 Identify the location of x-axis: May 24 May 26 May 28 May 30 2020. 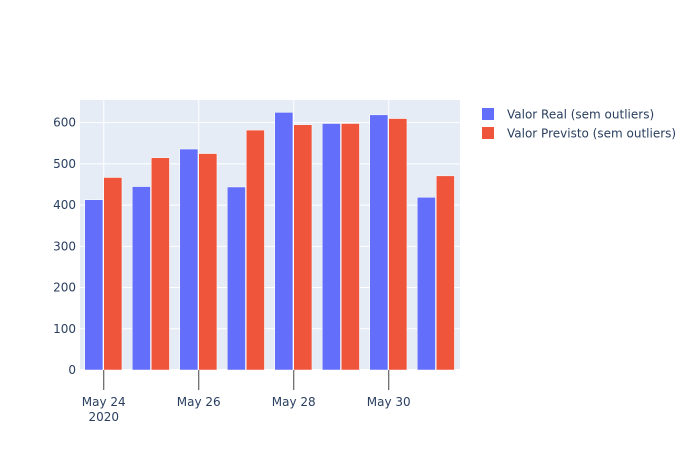
(246, 397).